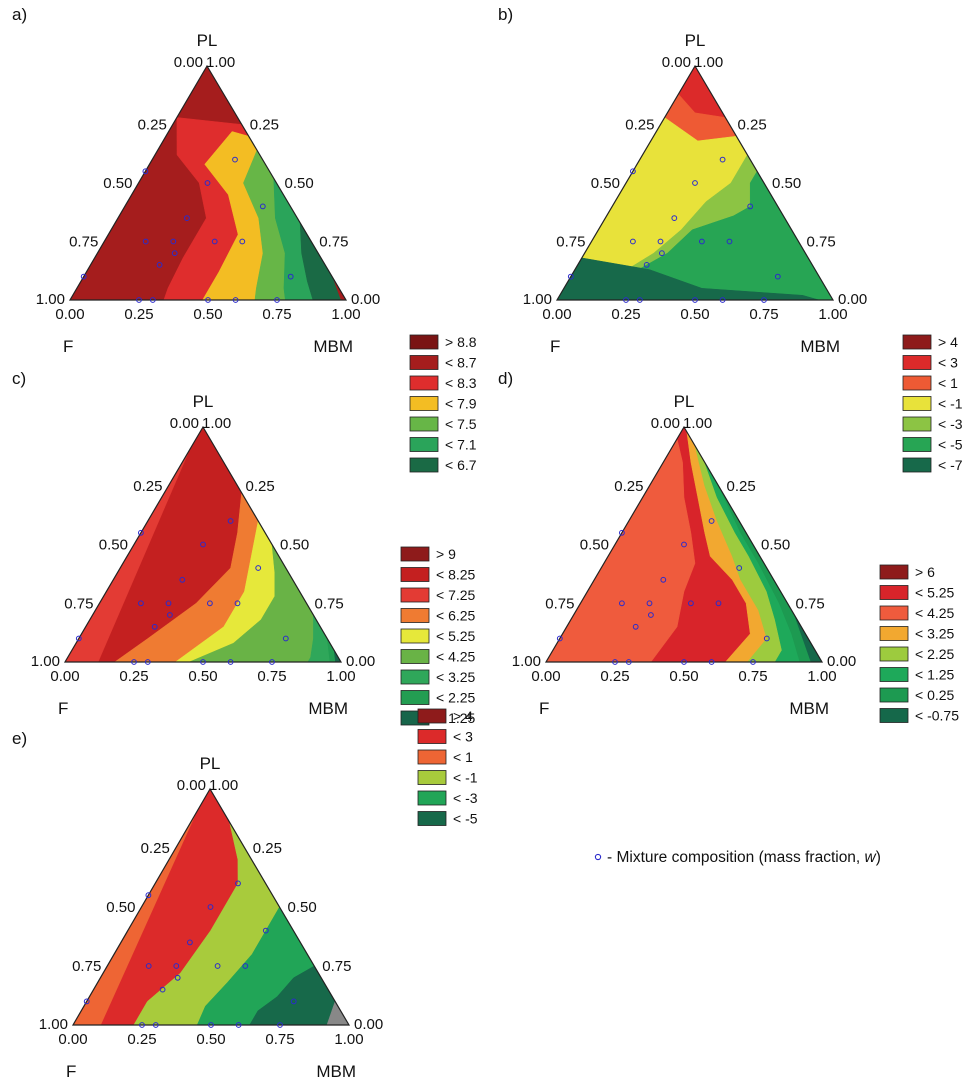 Image resolution: width=965 pixels, height=1077 pixels. I want to click on panel-label: a), so click(19, 14).